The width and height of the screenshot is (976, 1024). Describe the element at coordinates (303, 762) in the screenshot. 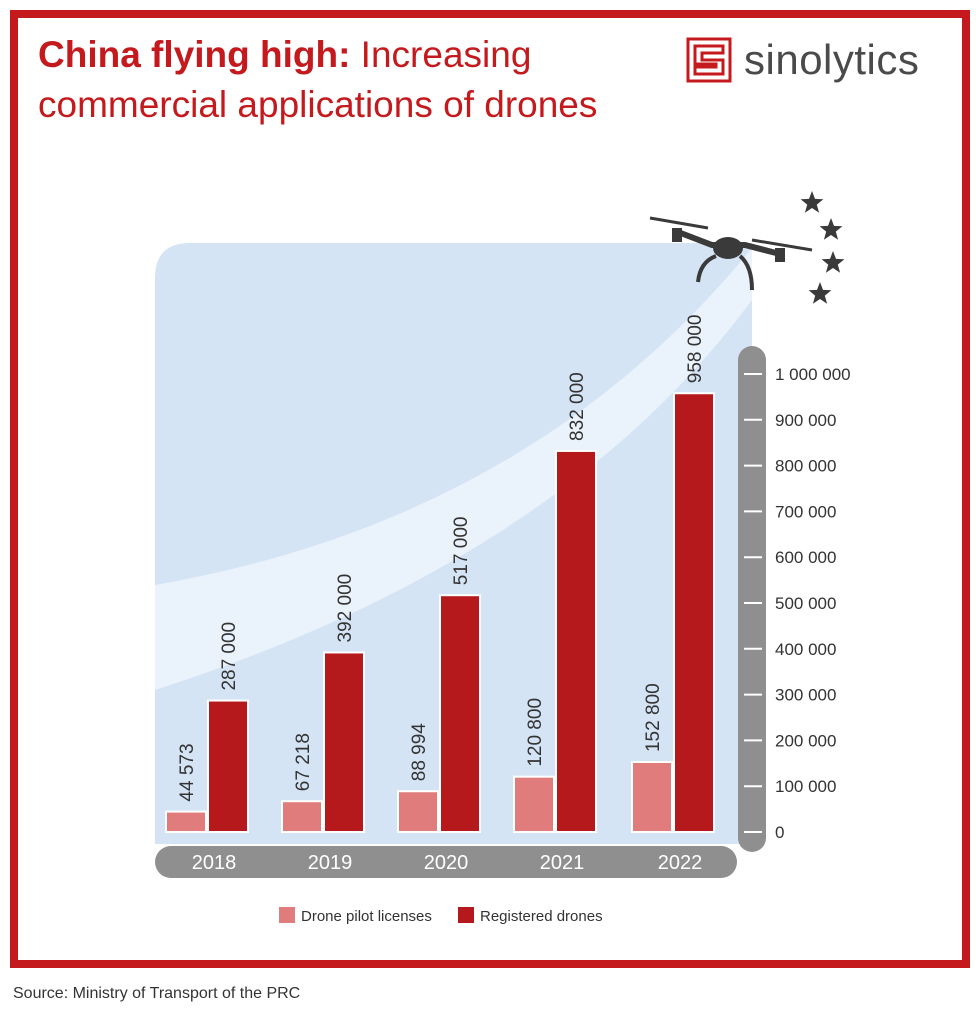

I see `data-label-licenses-2019: 67 218` at that location.